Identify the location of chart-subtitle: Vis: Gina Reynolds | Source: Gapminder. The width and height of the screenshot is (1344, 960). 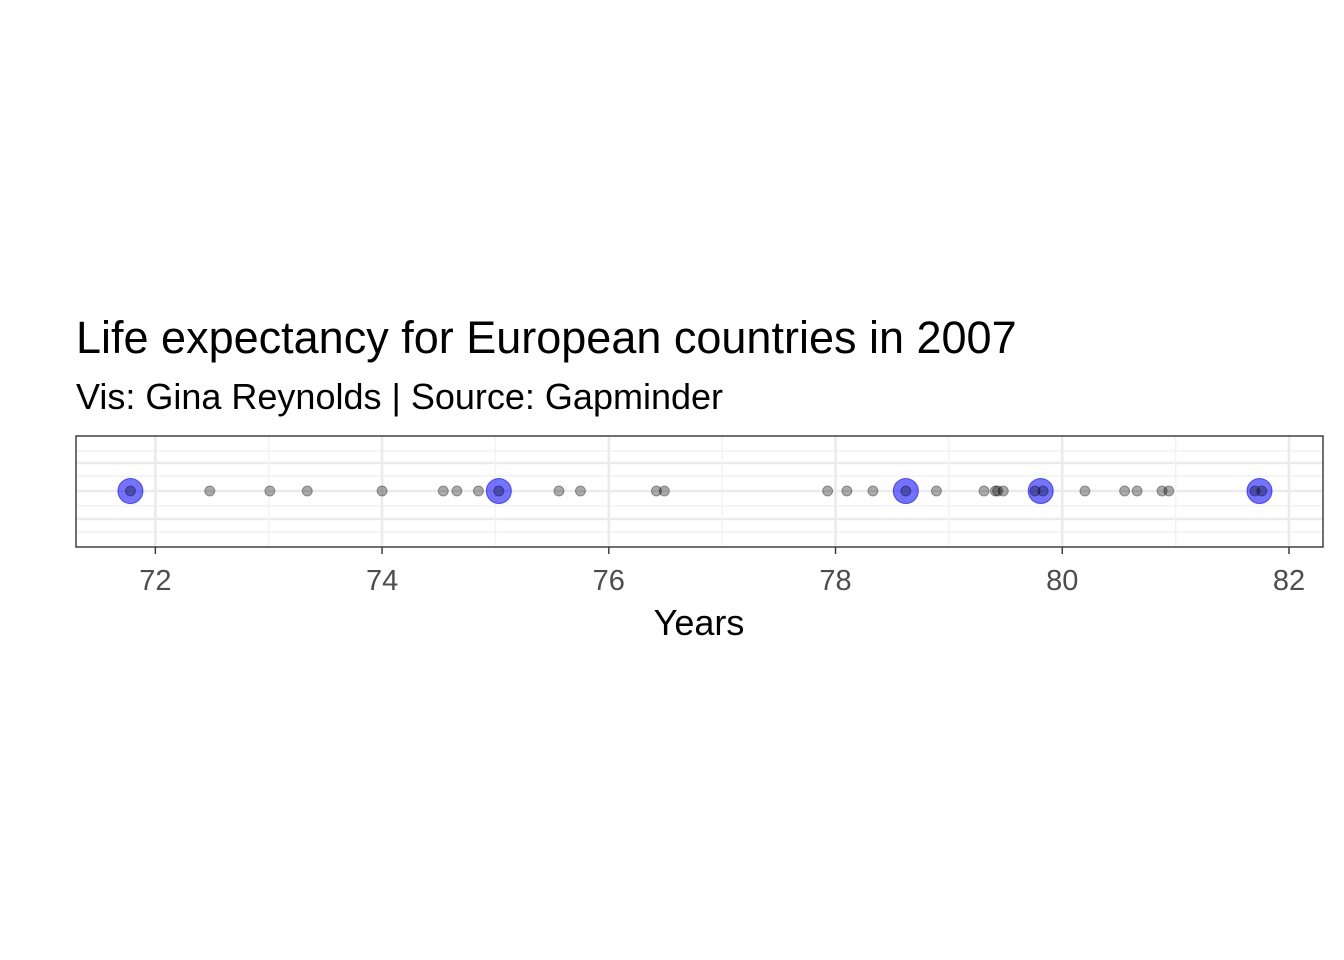
(399, 396).